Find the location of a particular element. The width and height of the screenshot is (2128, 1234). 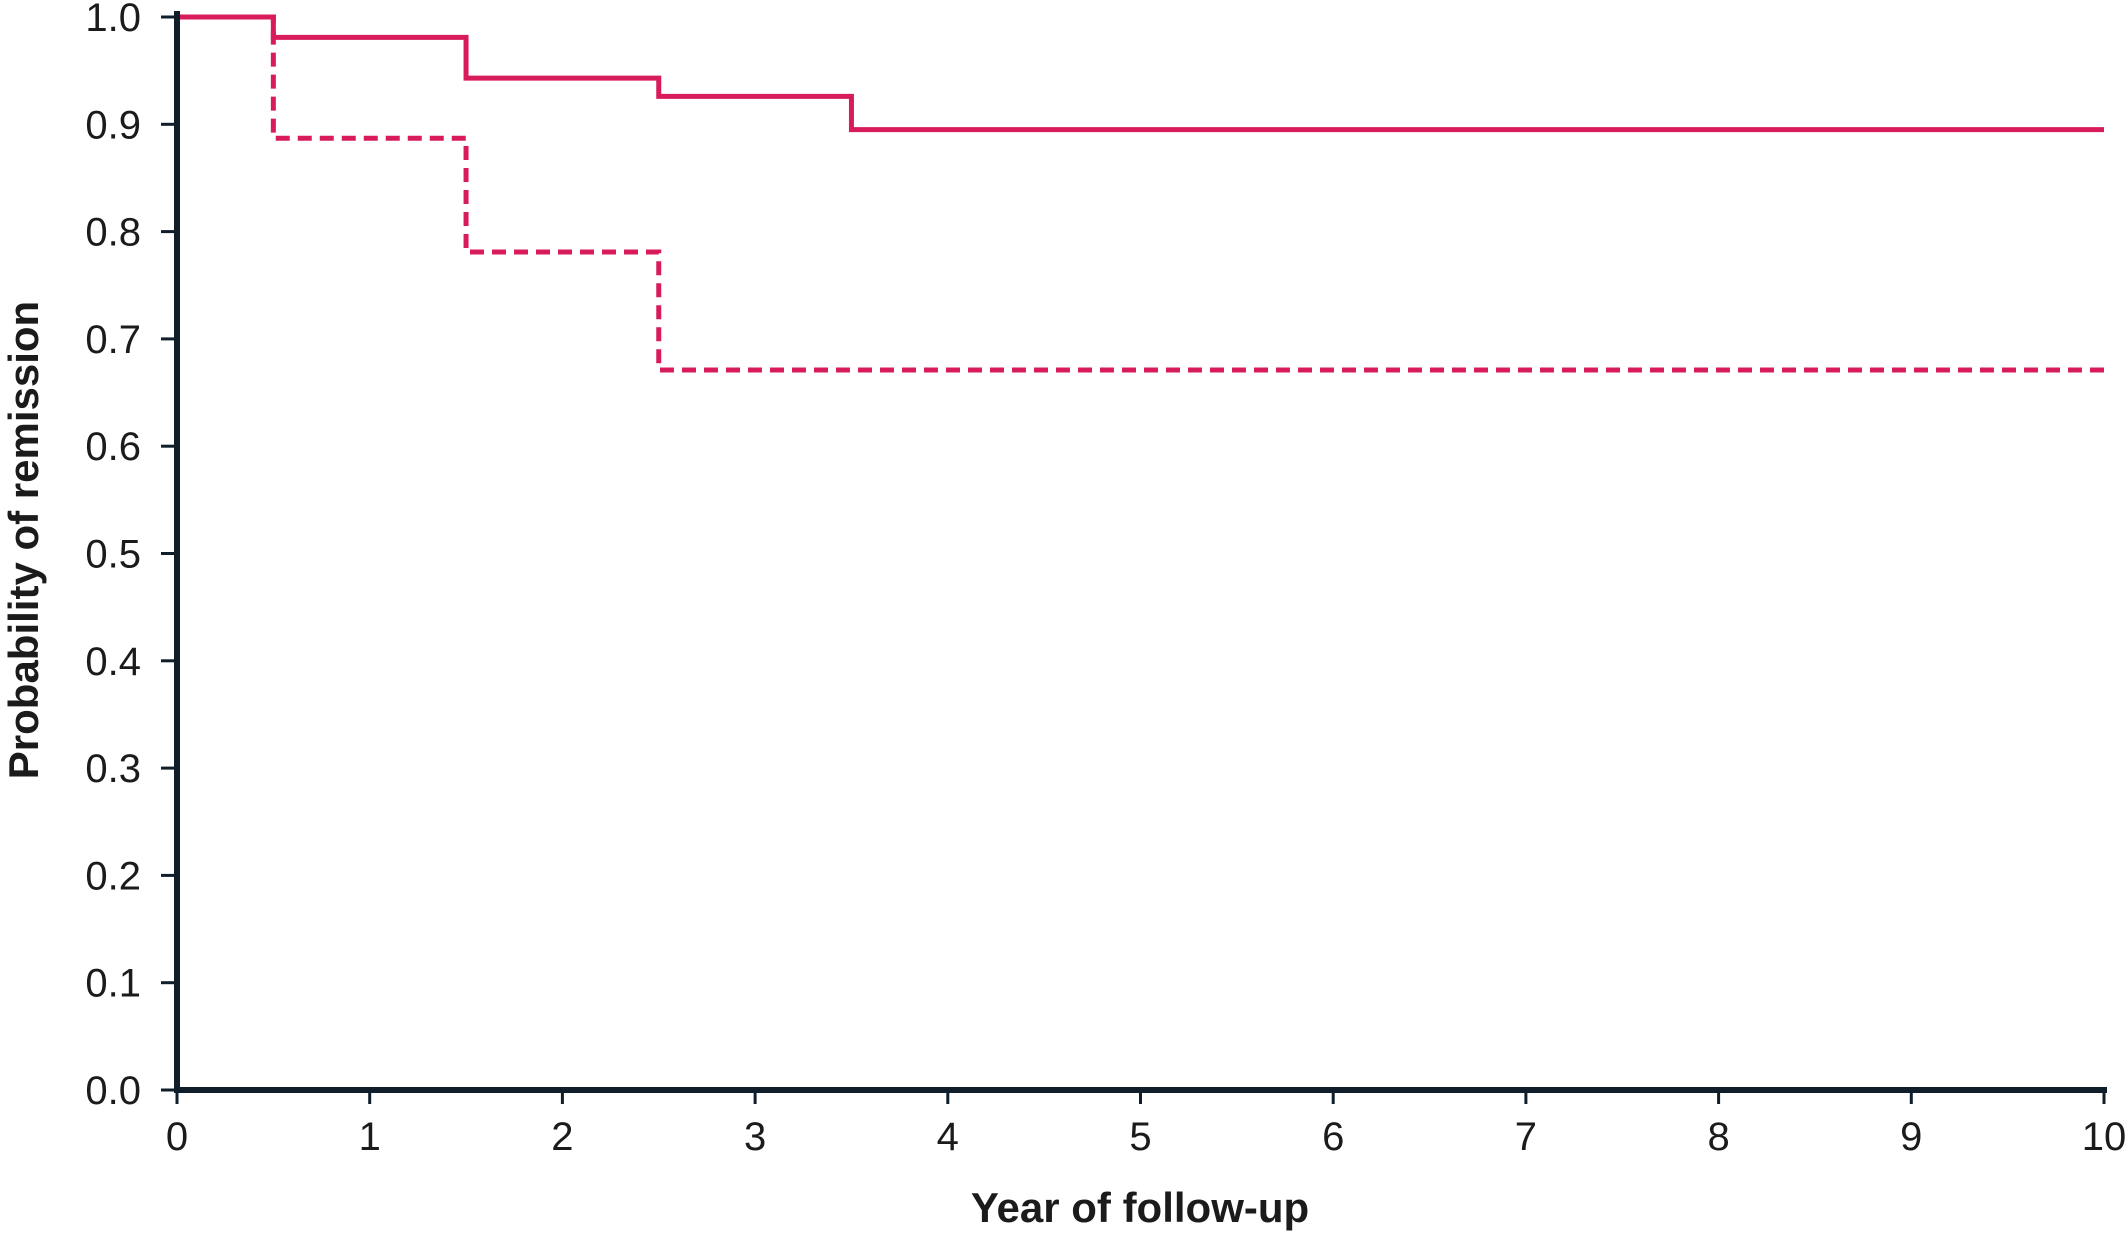

y-tick-label: 0.5 is located at coordinates (113, 555).